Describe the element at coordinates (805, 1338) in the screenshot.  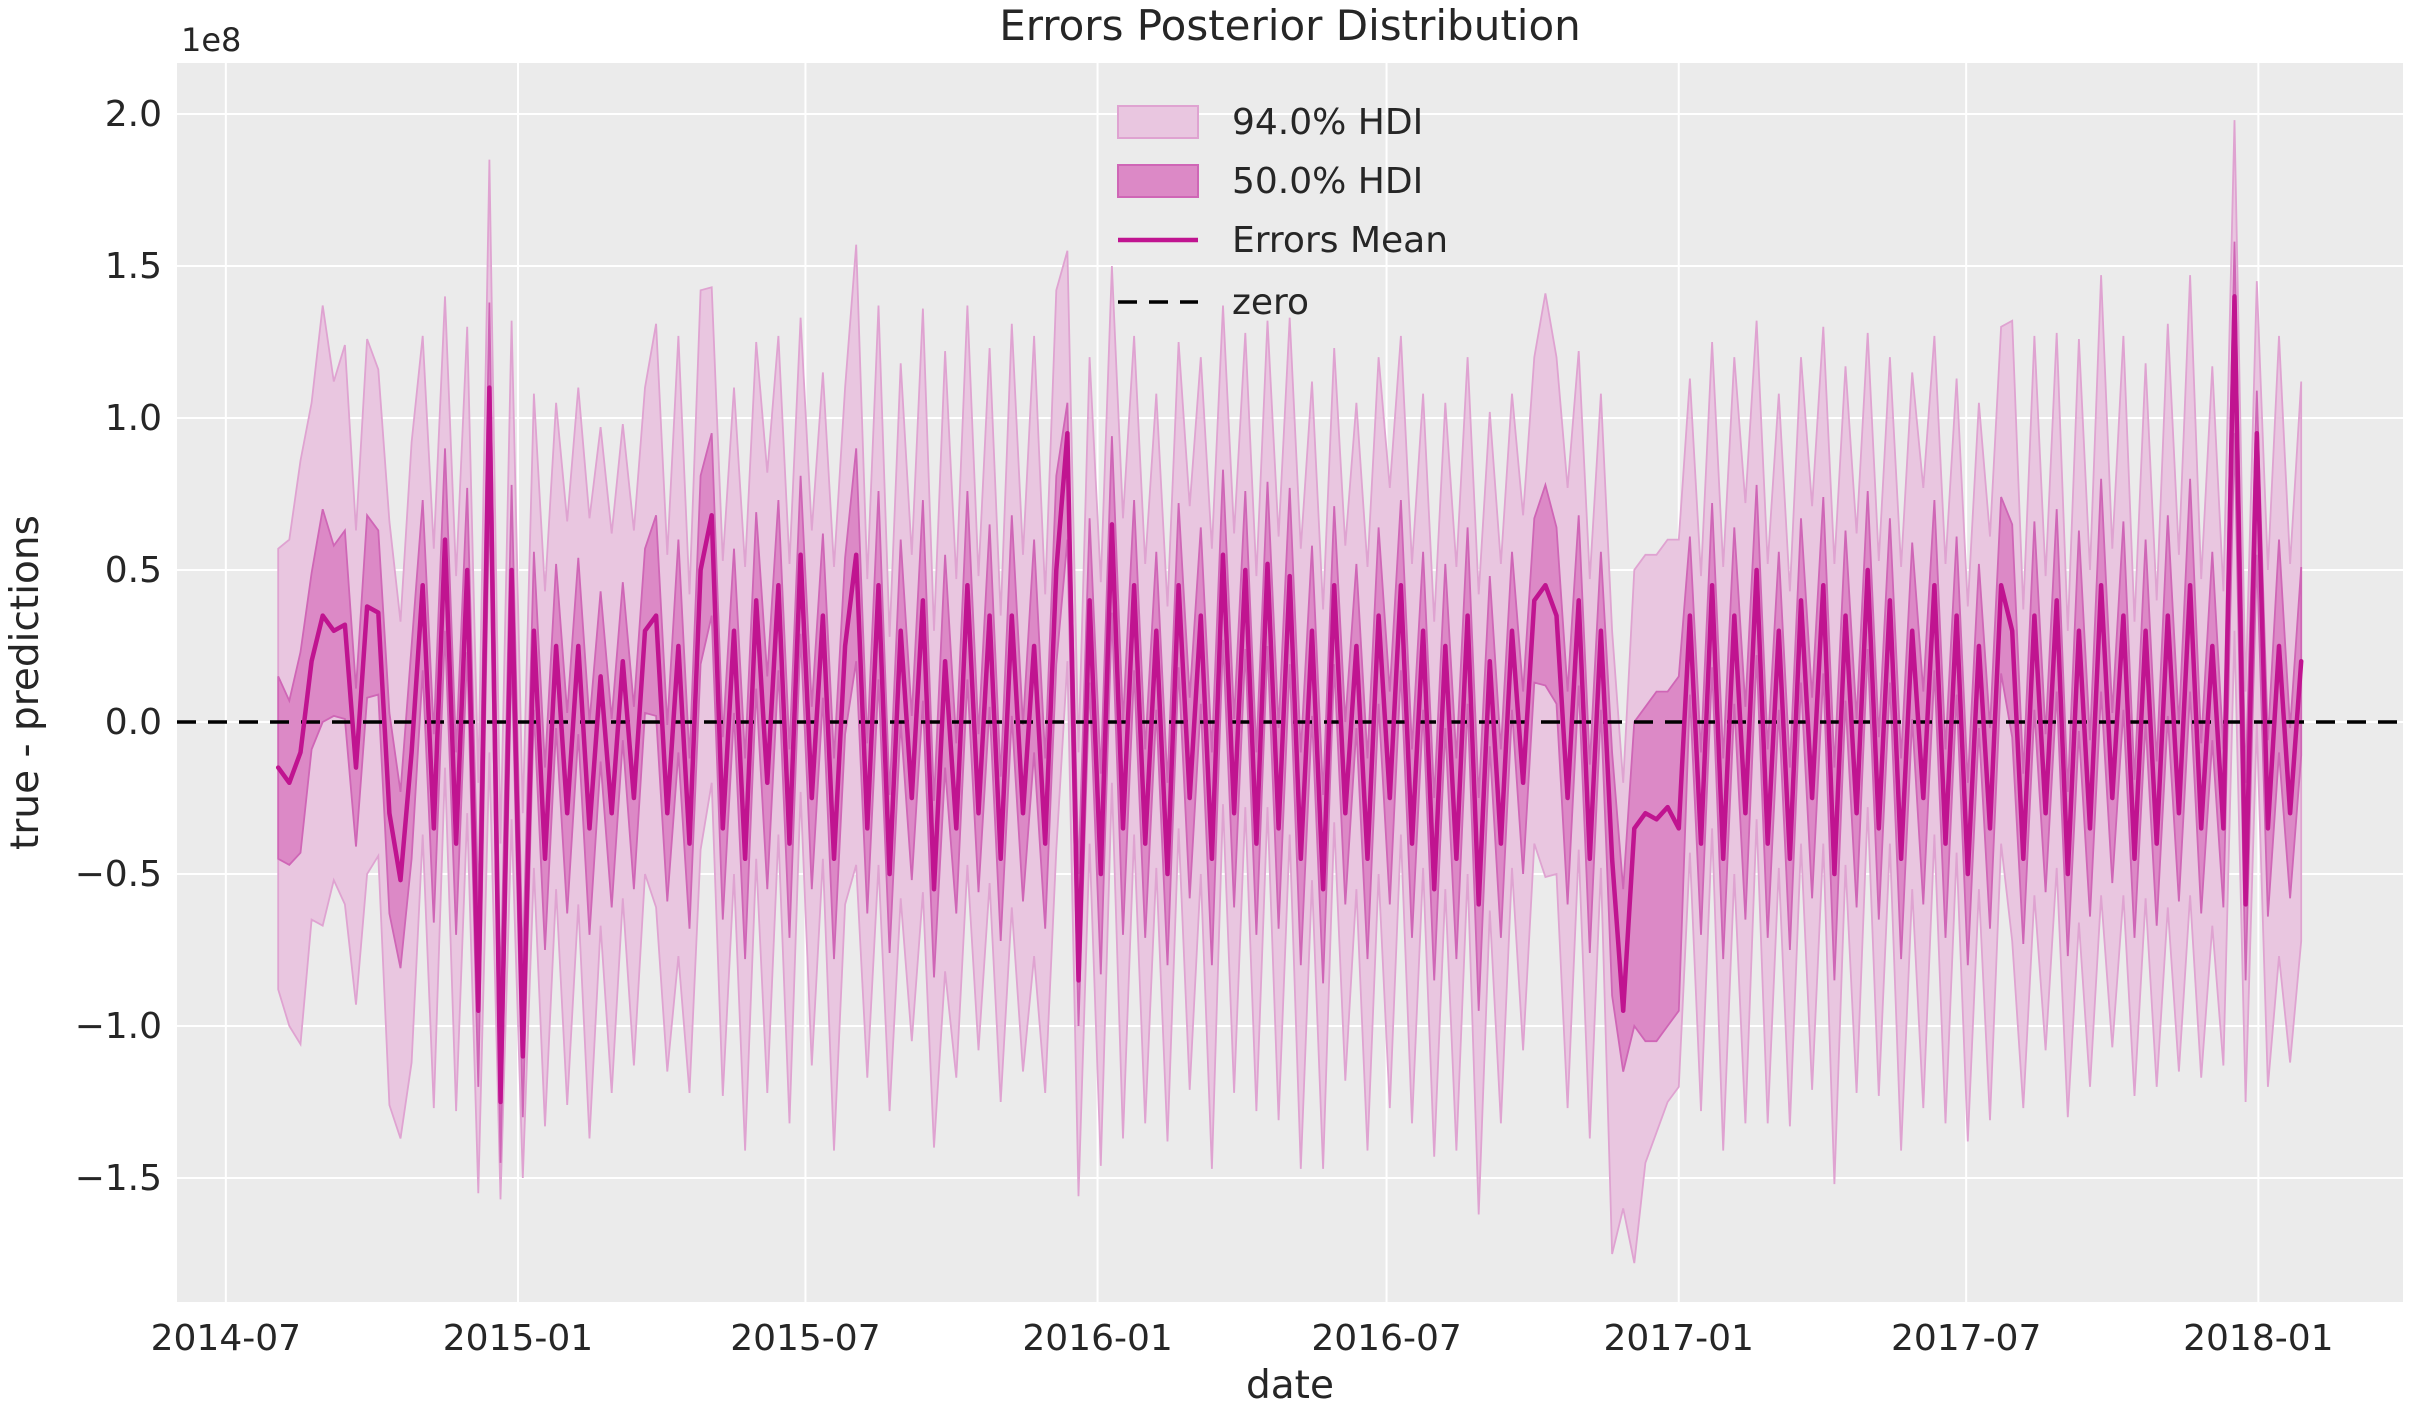
I see `x-tick-label: 2015-07` at that location.